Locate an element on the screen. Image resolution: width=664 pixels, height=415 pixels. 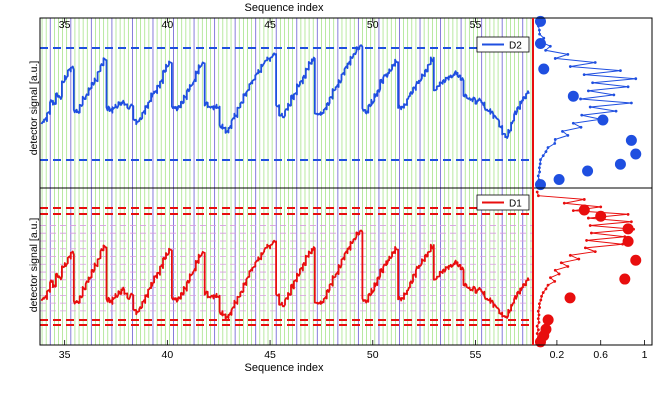
top-x-tick-label: 55 is located at coordinates (476, 25).